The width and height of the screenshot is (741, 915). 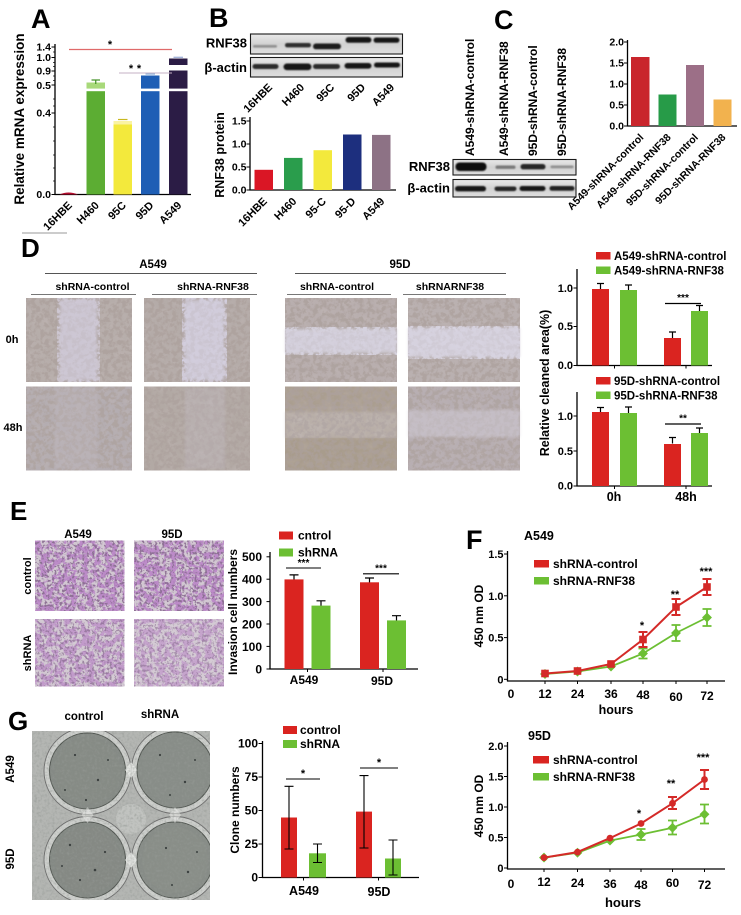 What do you see at coordinates (562, 102) in the screenshot?
I see `svg-text: 95D-shRNA-RNF38` at bounding box center [562, 102].